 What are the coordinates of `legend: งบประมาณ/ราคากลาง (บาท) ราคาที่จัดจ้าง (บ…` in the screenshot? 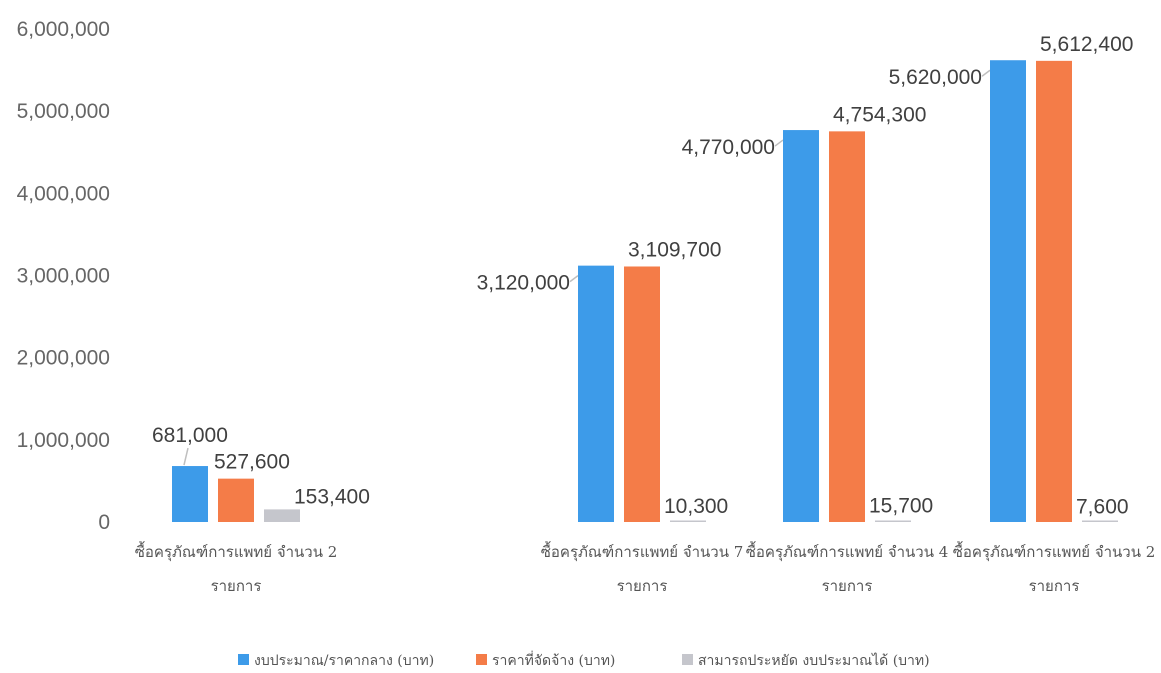 It's located at (584, 660).